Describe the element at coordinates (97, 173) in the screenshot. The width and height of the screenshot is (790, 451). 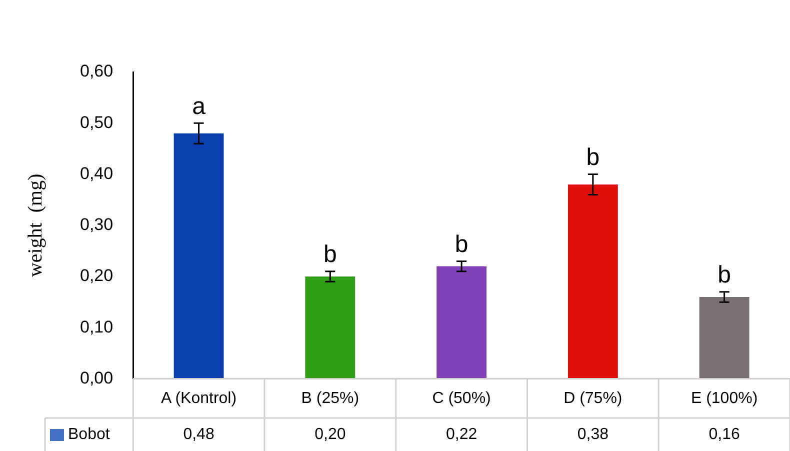
I see `y-tick-label: 0,40` at that location.